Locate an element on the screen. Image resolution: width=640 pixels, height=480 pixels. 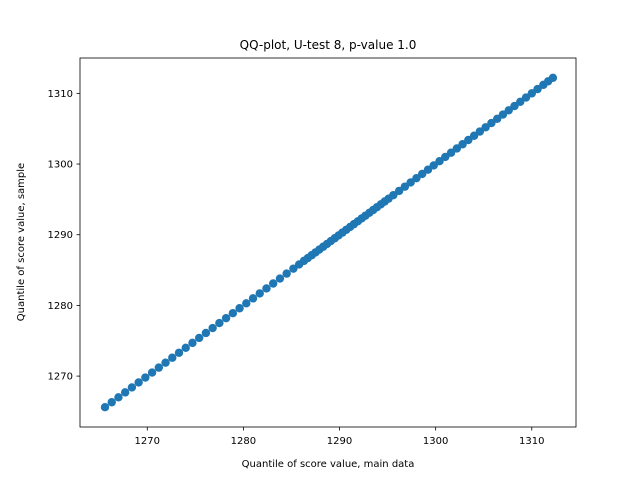
x-axis-label: Quantile of score value, main data is located at coordinates (328, 464).